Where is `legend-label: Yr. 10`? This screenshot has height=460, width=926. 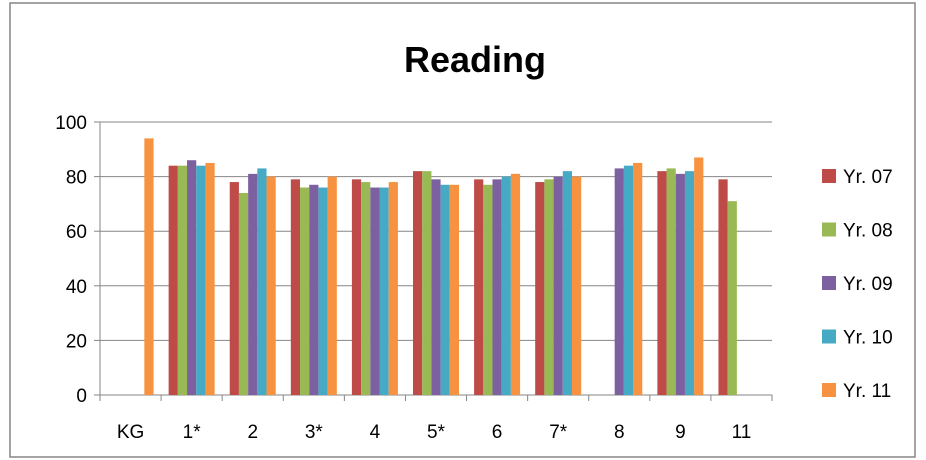
legend-label: Yr. 10 is located at coordinates (868, 338).